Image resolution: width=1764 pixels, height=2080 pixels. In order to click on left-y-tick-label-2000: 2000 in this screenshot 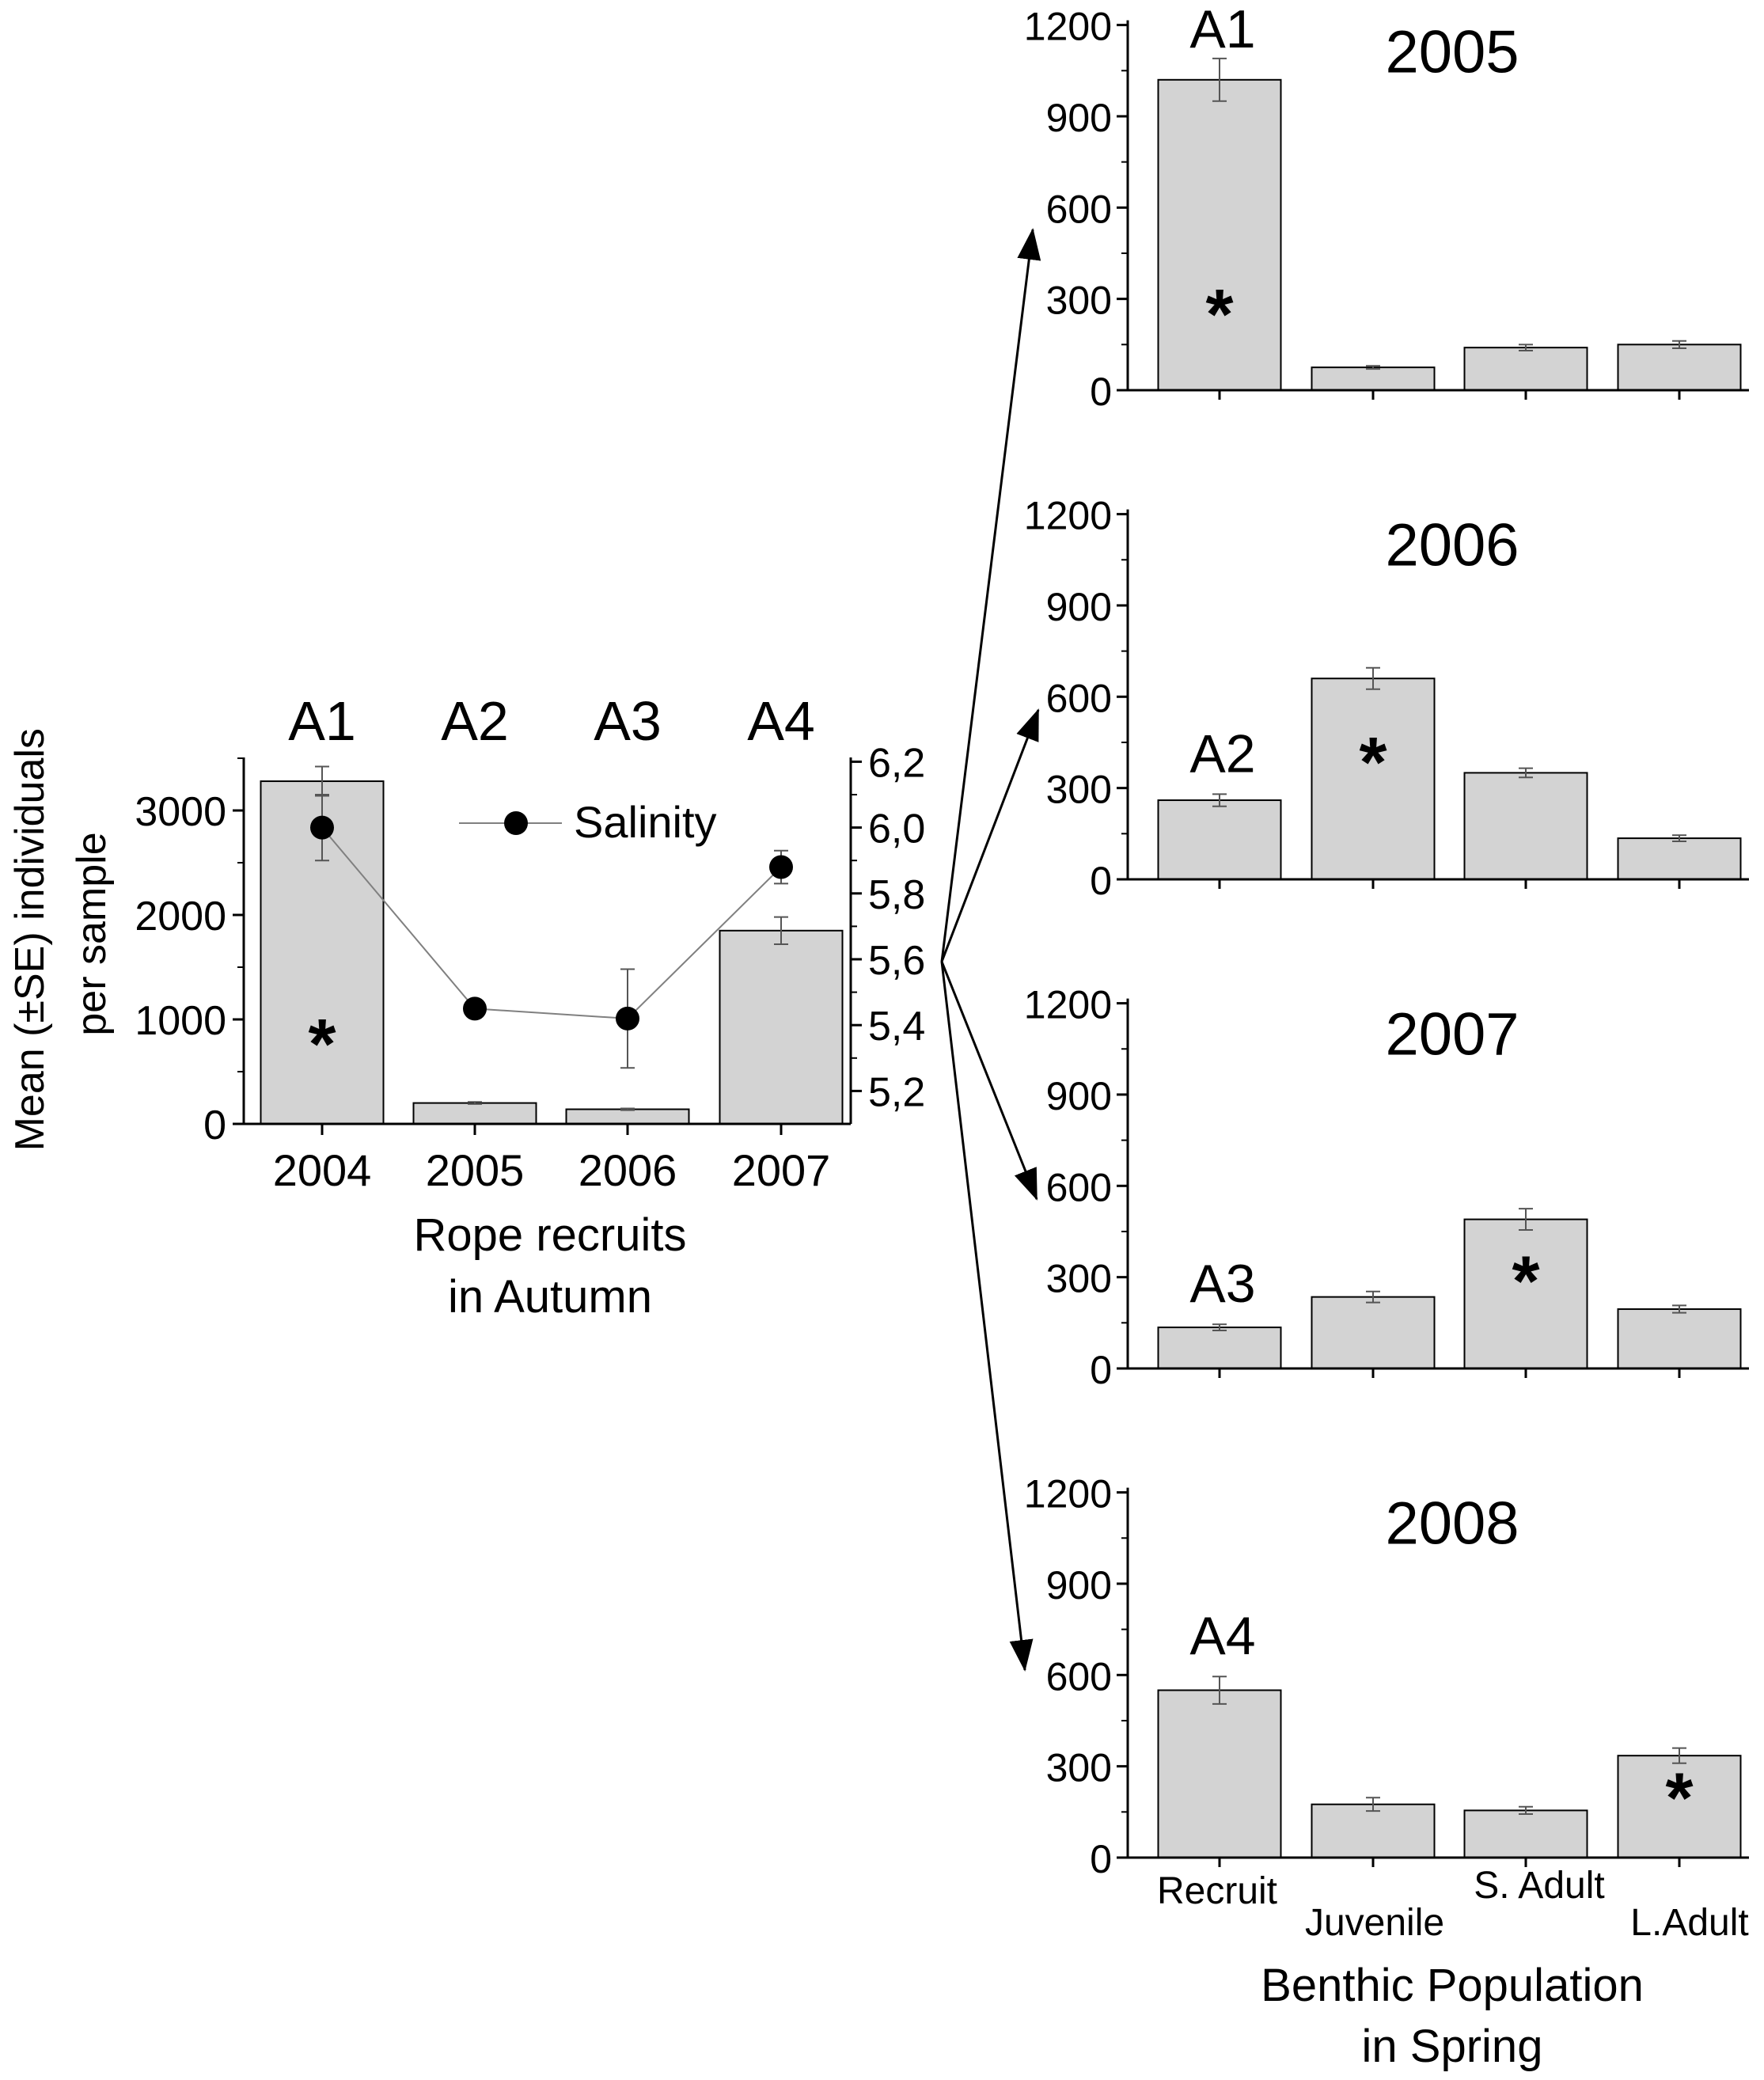, I will do `click(181, 916)`.